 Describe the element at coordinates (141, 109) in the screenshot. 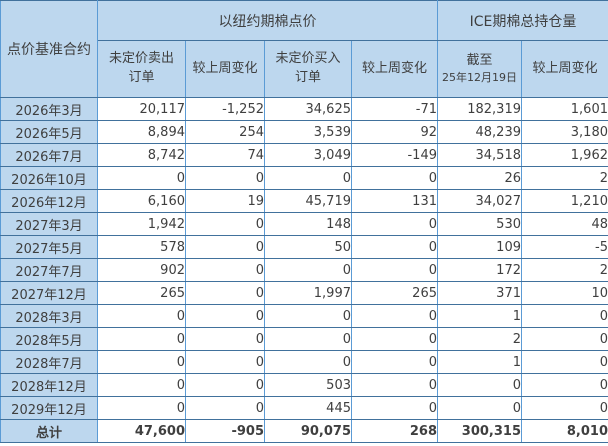

I see `cell-value: 20,117` at that location.